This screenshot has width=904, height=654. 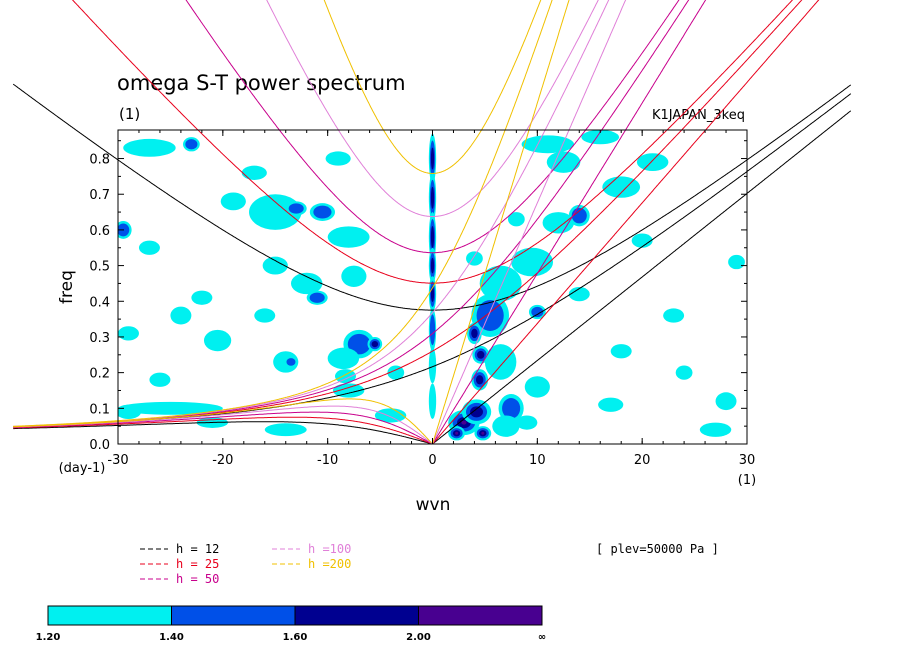 I want to click on power-patch-53-L0, so click(x=217, y=340).